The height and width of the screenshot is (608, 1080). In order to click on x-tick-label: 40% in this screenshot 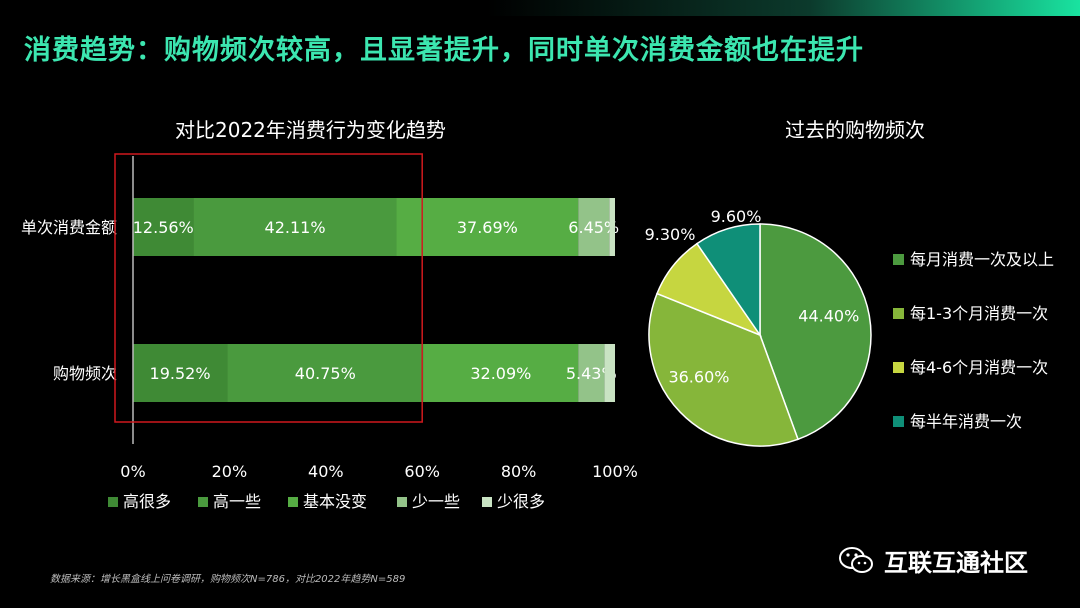, I will do `click(326, 471)`.